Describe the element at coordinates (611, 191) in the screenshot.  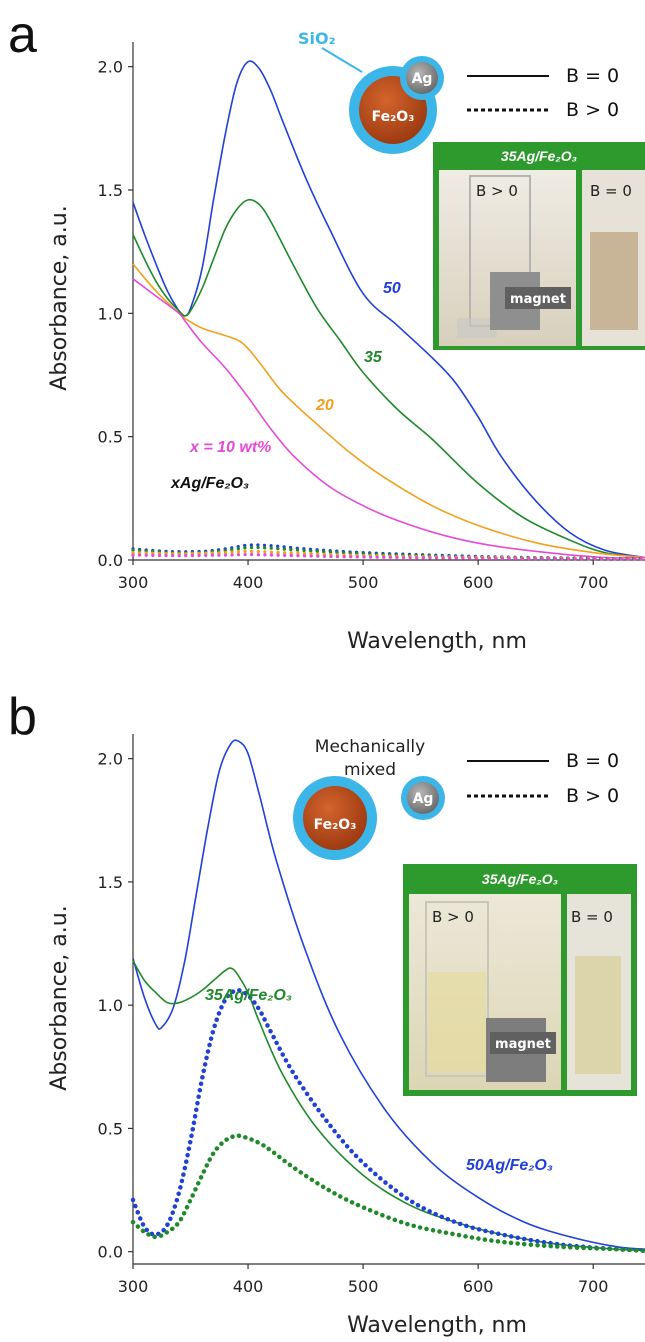
I see `inset-a-right-label: B = 0` at that location.